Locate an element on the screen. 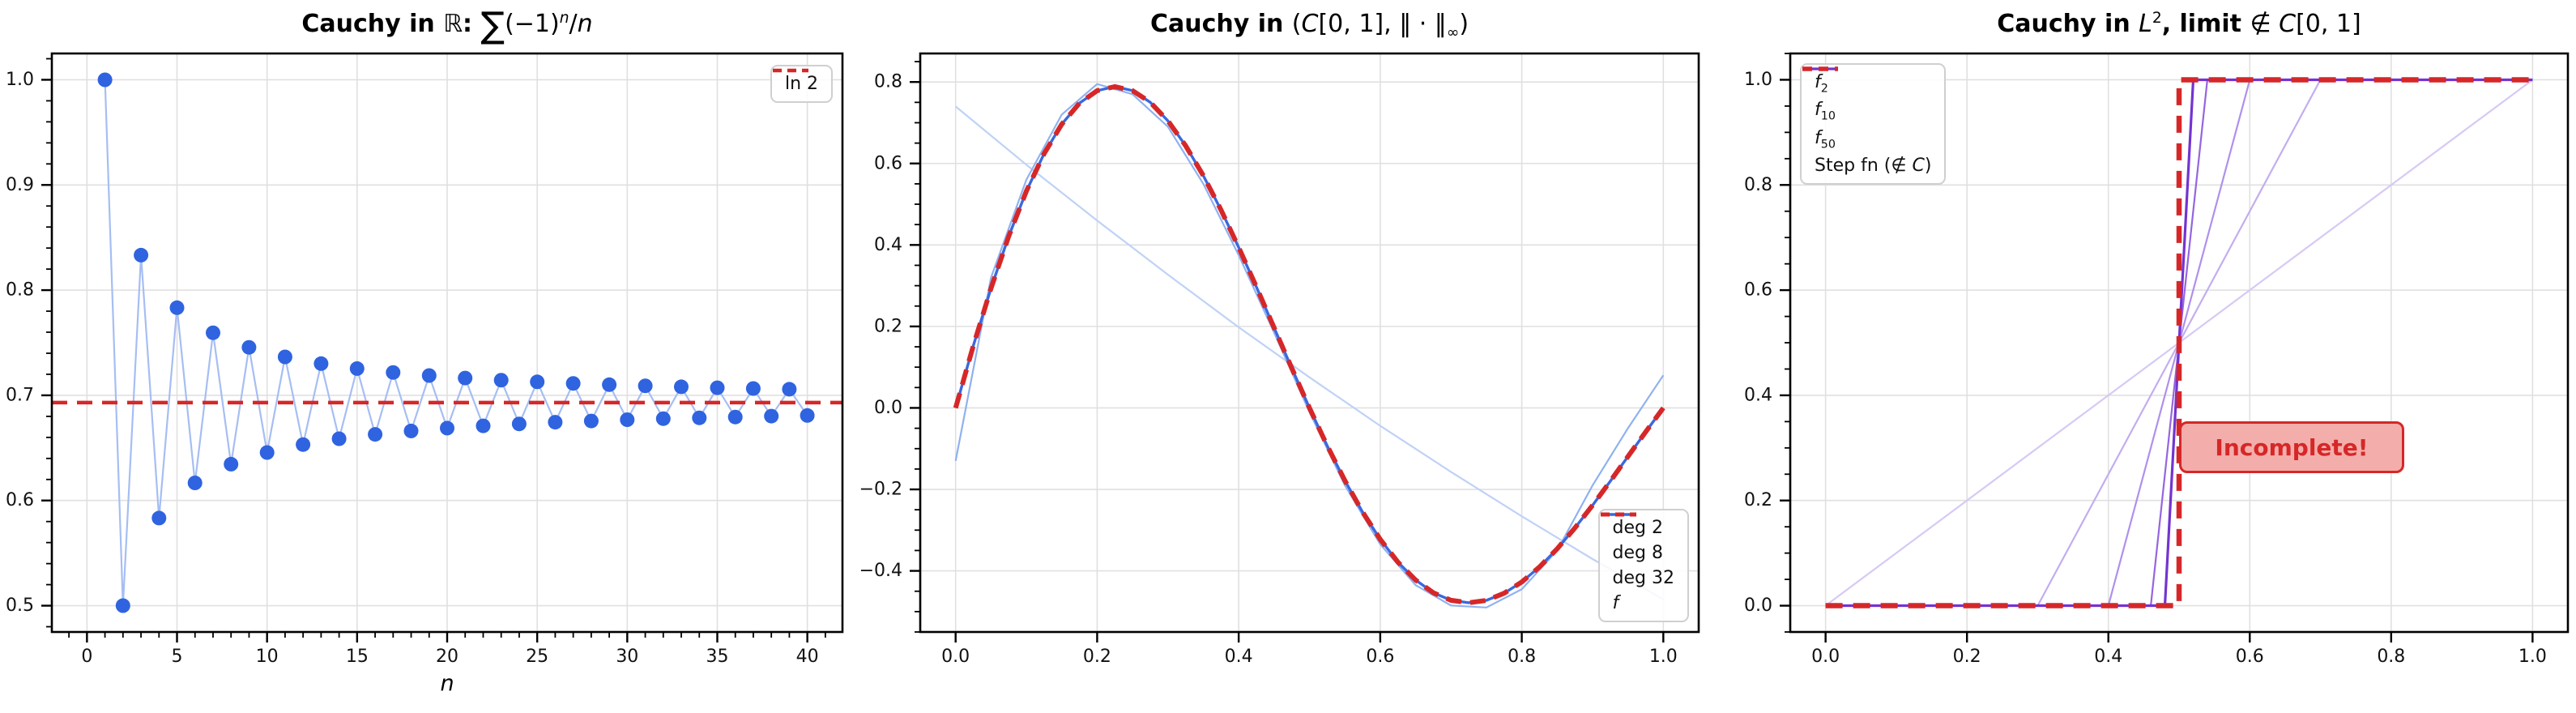 This screenshot has height=713, width=2576. legend-label: deg 8 is located at coordinates (1638, 553).